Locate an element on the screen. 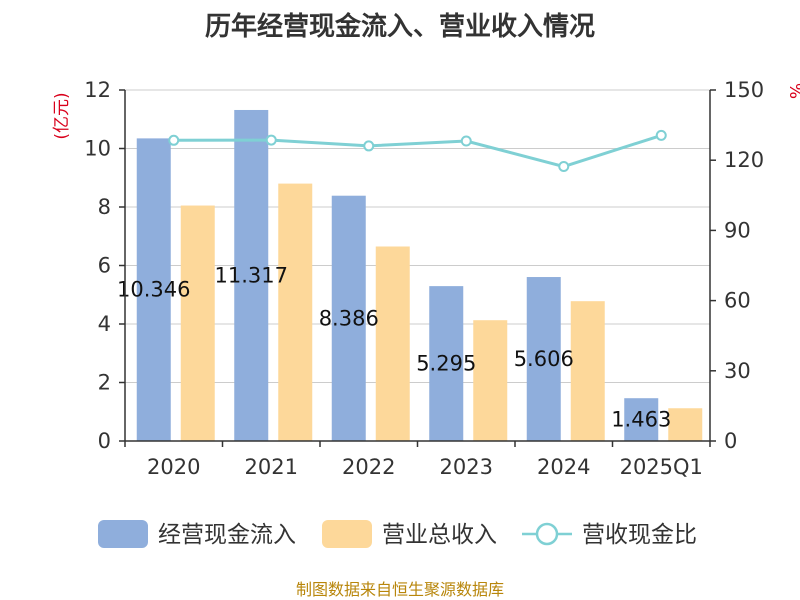 The image size is (800, 600). chart-title: 历年经营现金流入、营业收入情况 is located at coordinates (400, 26).